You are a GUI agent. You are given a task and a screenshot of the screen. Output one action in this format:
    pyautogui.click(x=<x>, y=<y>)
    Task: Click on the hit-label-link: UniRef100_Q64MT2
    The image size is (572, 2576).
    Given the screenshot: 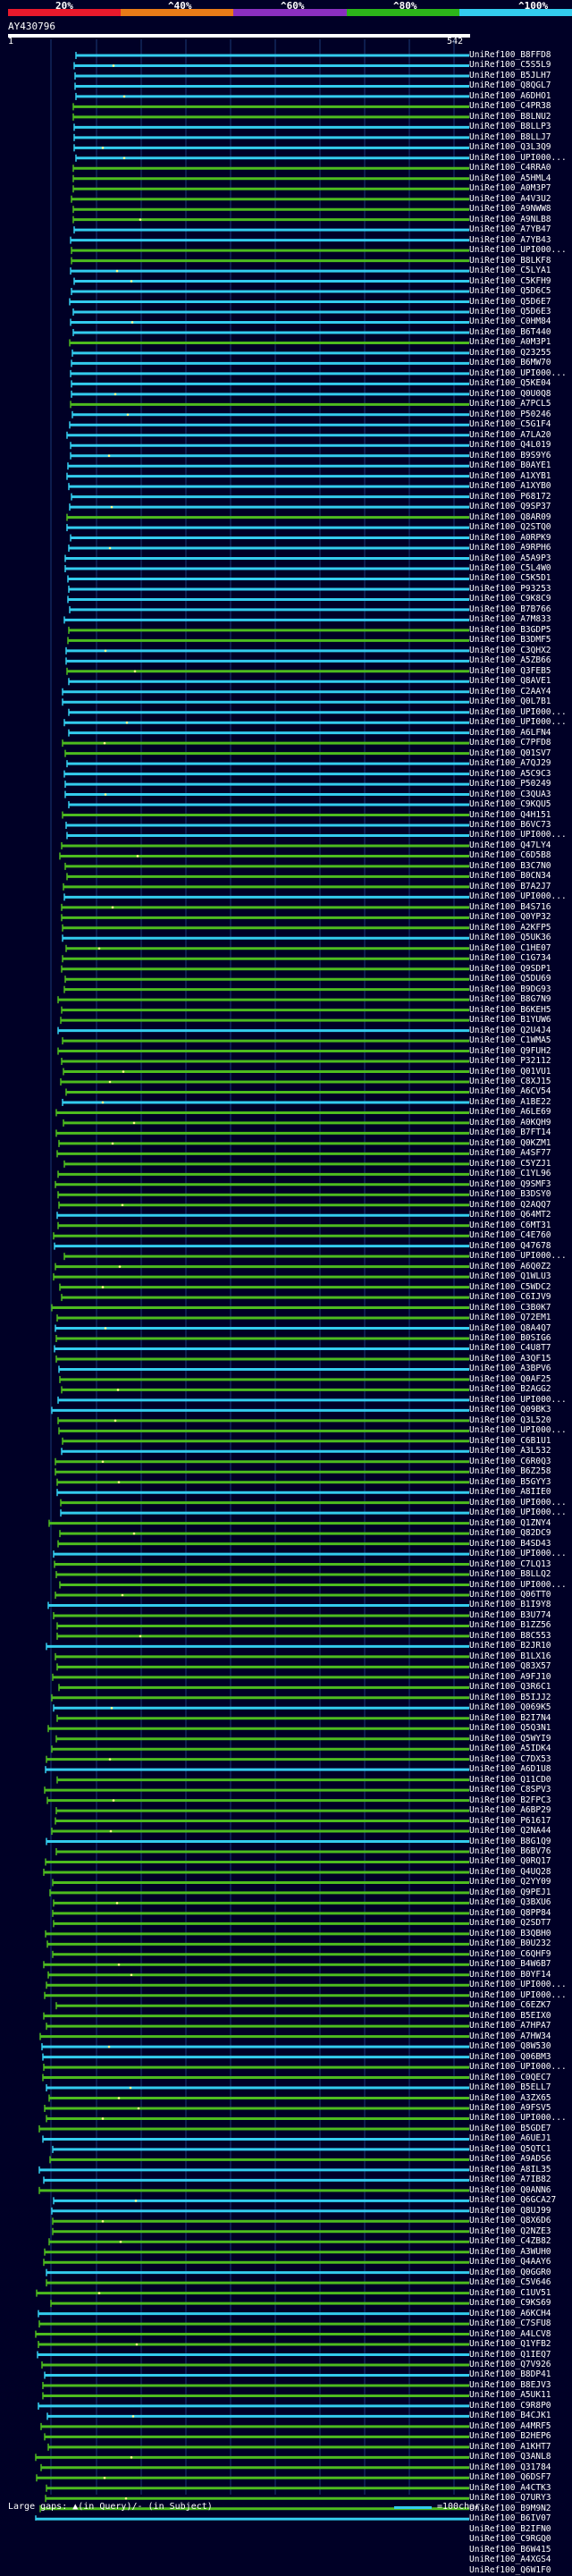 What is the action you would take?
    pyautogui.click(x=510, y=1215)
    